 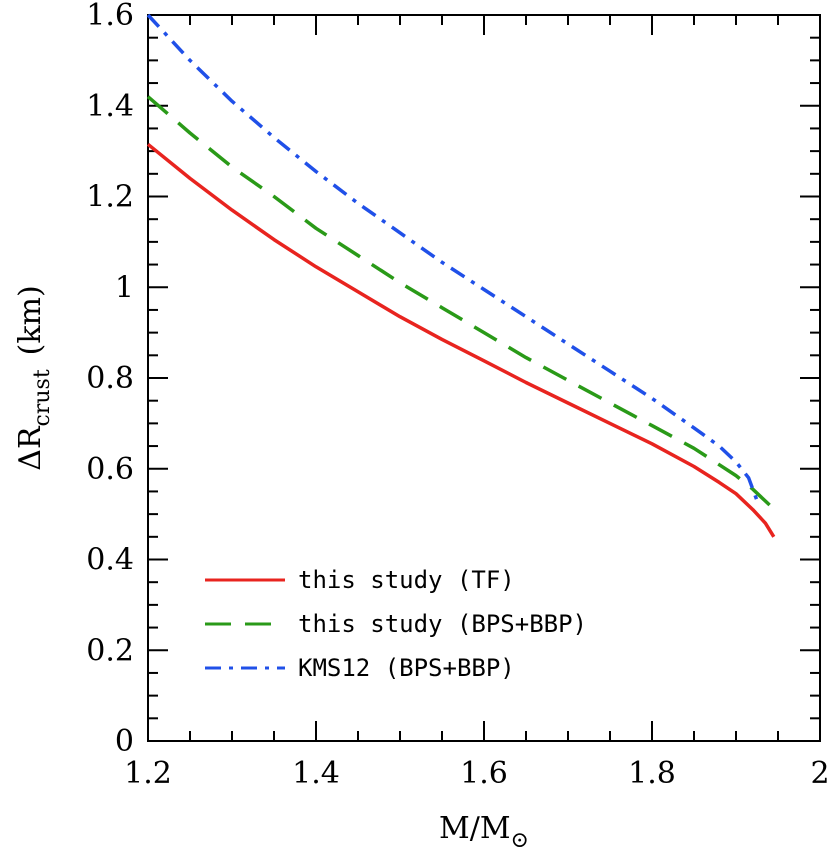 What do you see at coordinates (406, 580) in the screenshot?
I see `legend-label-tf: this study (TF)` at bounding box center [406, 580].